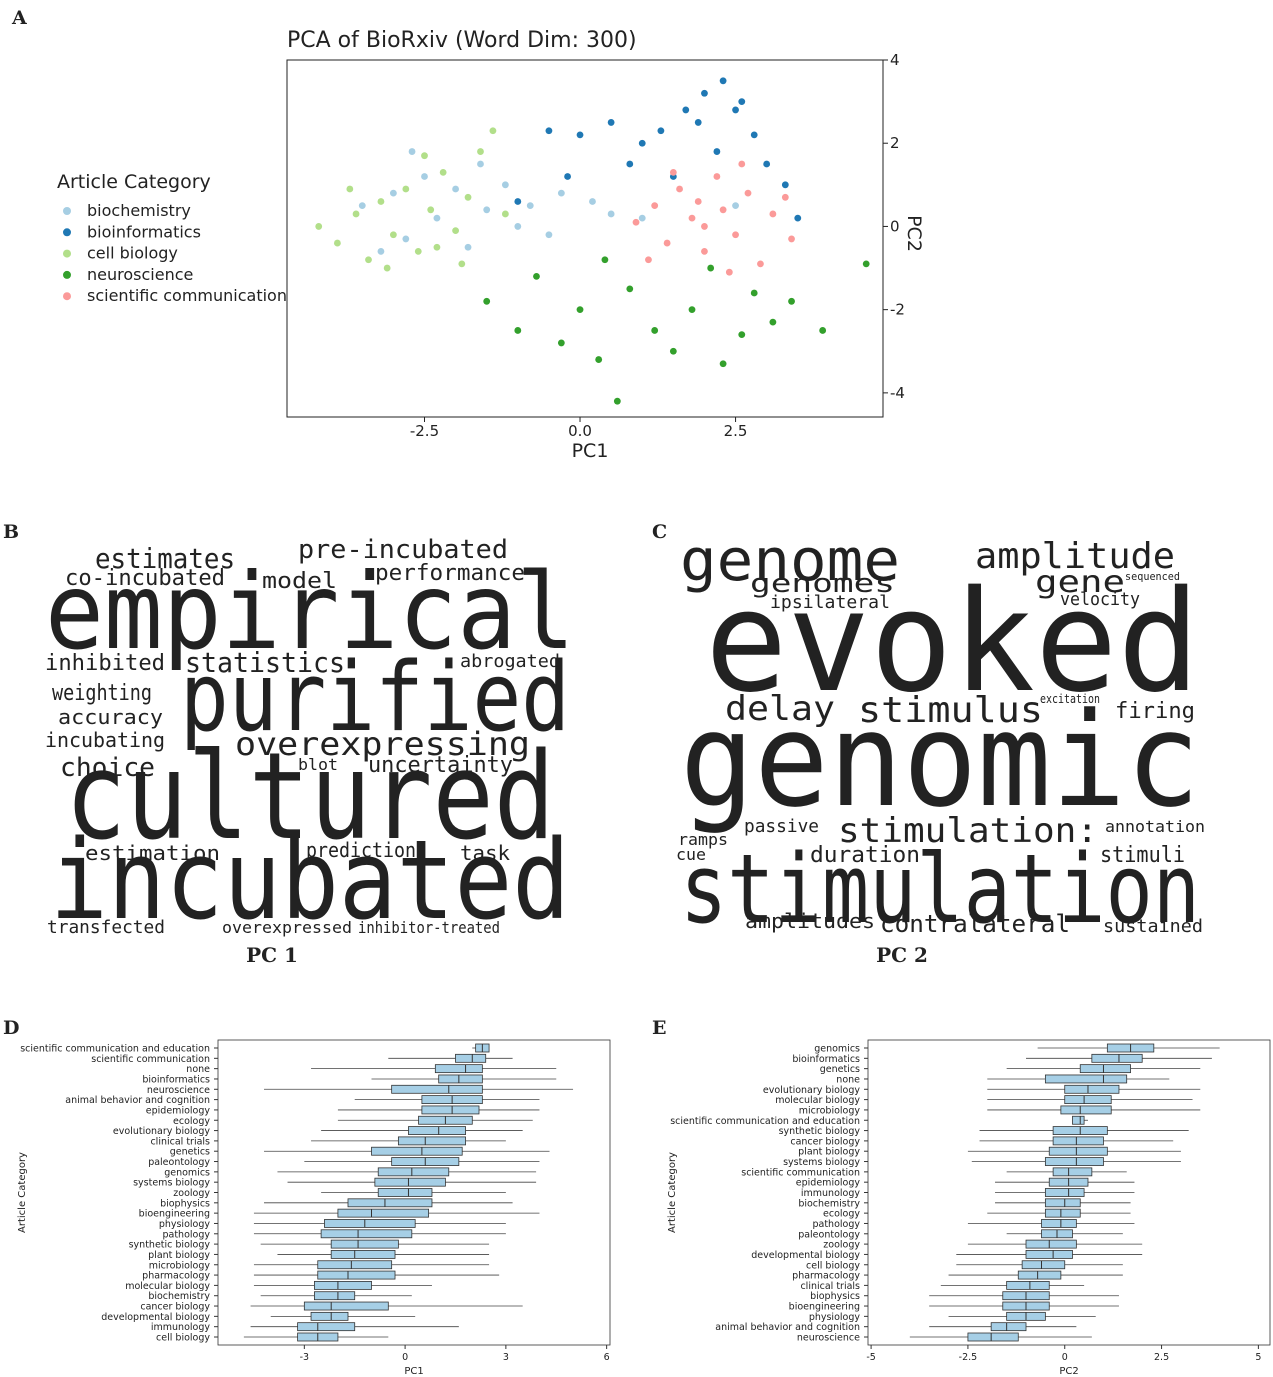 Image resolution: width=1273 pixels, height=1377 pixels. Describe the element at coordinates (1155, 826) in the screenshot. I see `word: annotation` at that location.